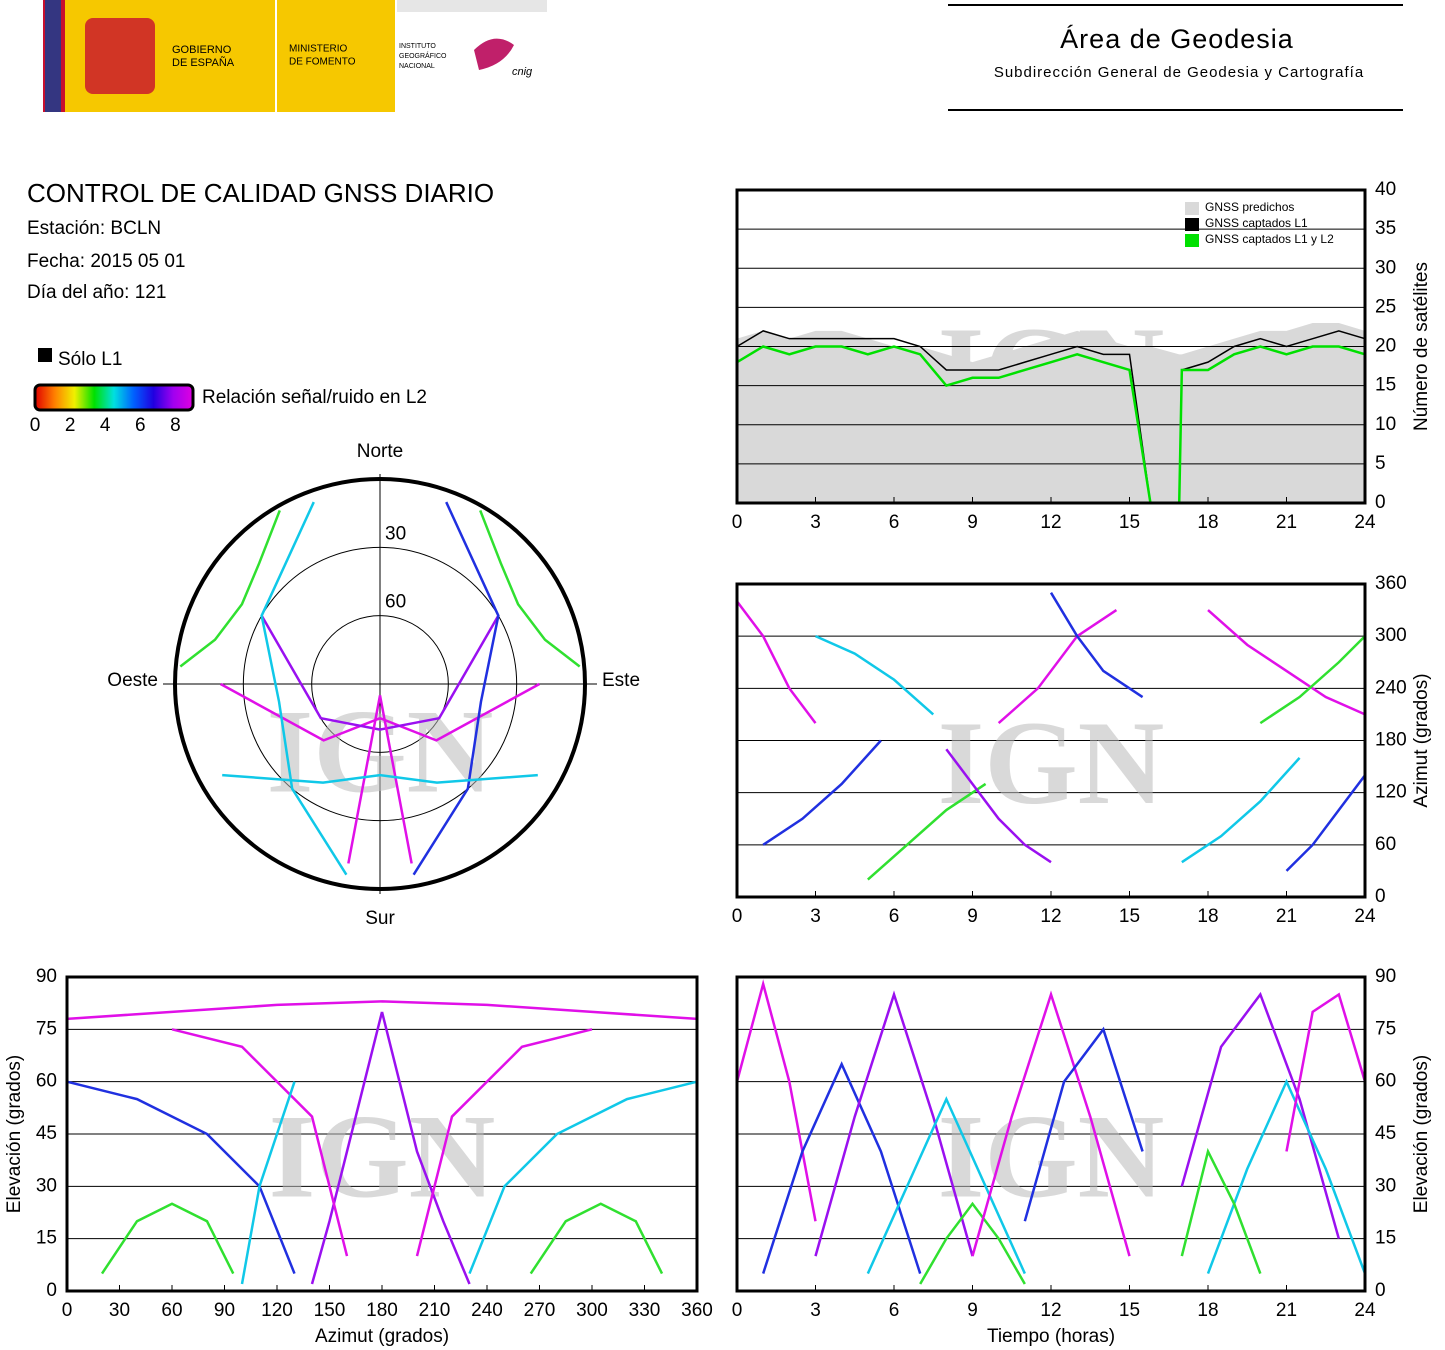  I want to click on logo-text: NACIONAL, so click(417, 66).